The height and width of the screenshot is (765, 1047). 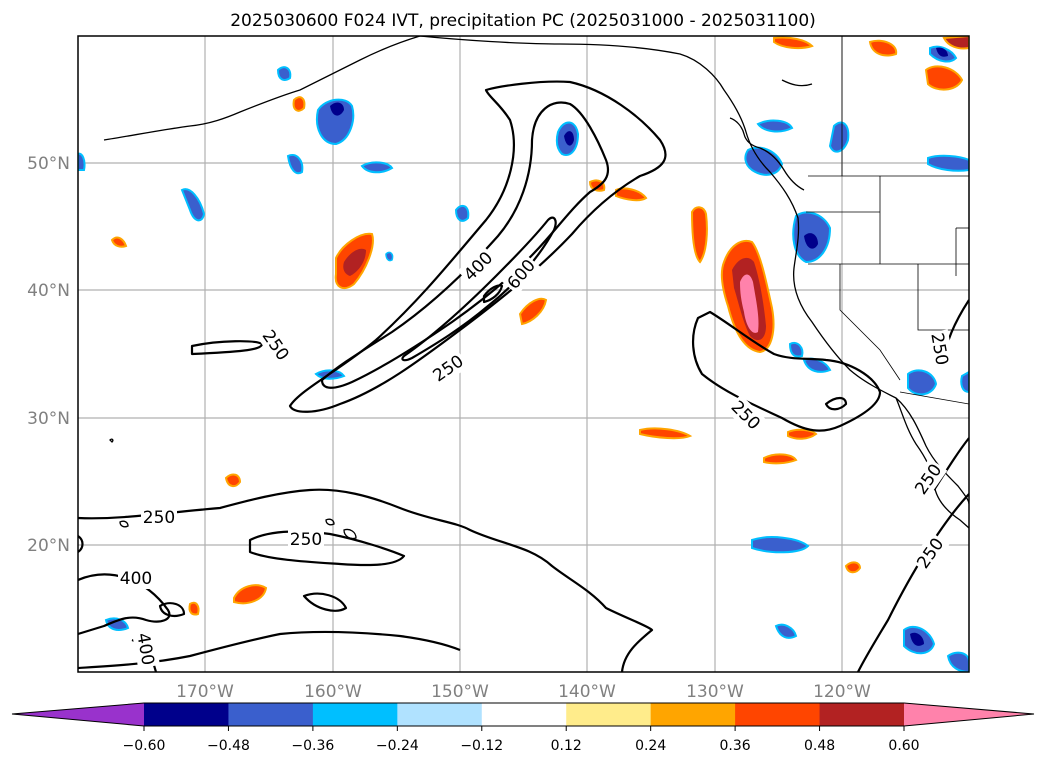 What do you see at coordinates (48, 164) in the screenshot?
I see `lat-label: 50°N` at bounding box center [48, 164].